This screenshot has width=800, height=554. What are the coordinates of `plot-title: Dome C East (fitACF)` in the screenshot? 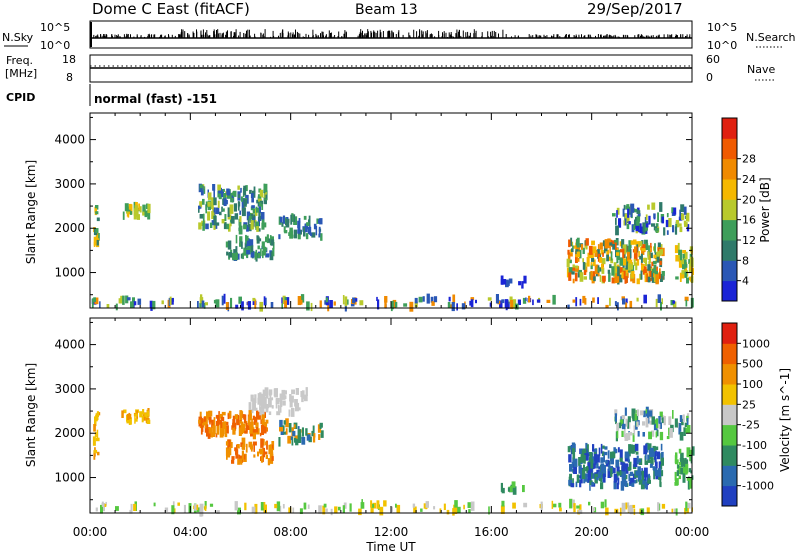 It's located at (171, 9).